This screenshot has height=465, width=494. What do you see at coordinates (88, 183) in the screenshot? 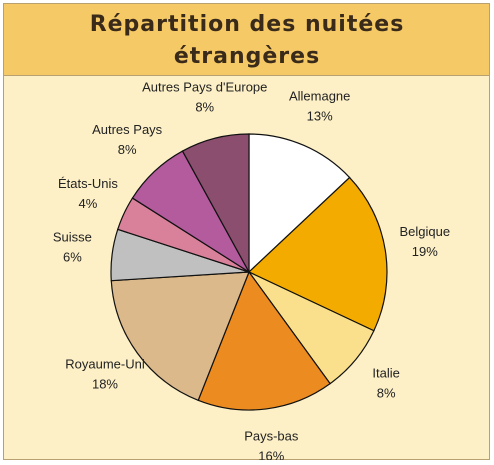
I see `category-label: États-Unis` at bounding box center [88, 183].